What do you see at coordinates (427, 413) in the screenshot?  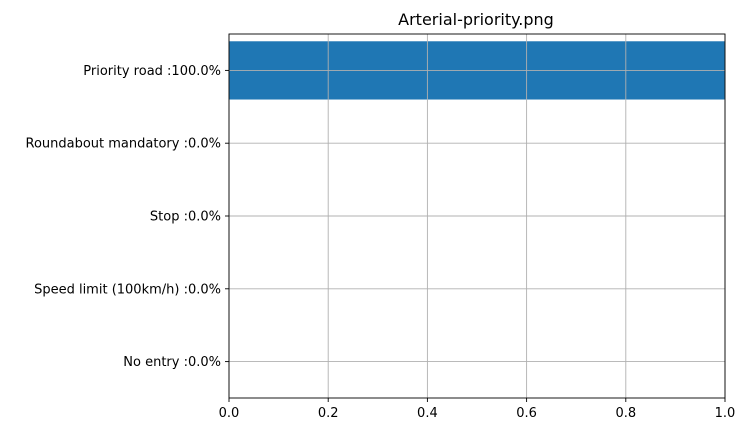 I see `x-tick-label-2: 0.4` at bounding box center [427, 413].